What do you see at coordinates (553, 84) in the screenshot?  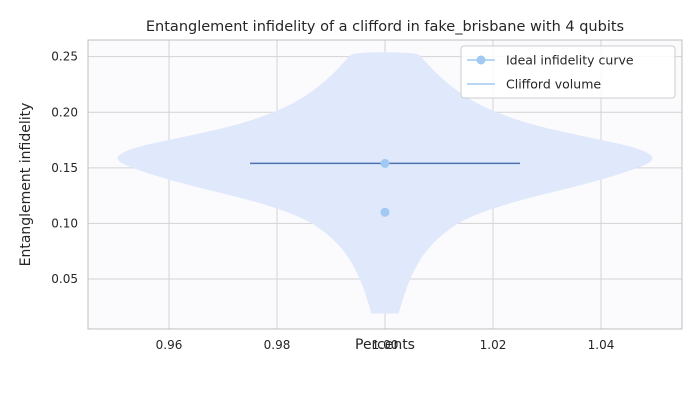 I see `legend-clifford-label: Clifford volume` at bounding box center [553, 84].